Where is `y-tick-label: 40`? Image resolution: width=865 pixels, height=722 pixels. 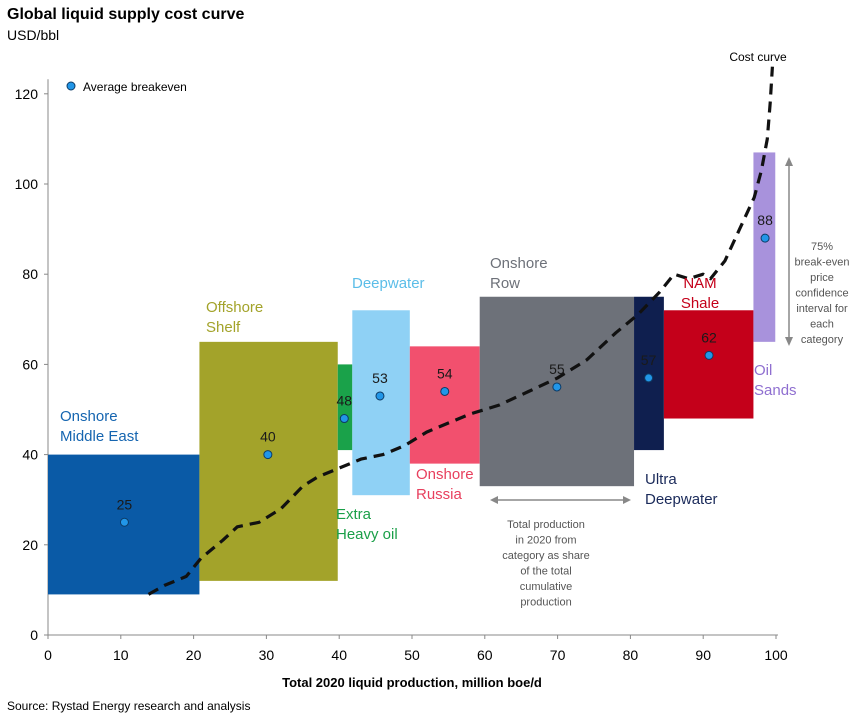
y-tick-label: 40 is located at coordinates (30, 455).